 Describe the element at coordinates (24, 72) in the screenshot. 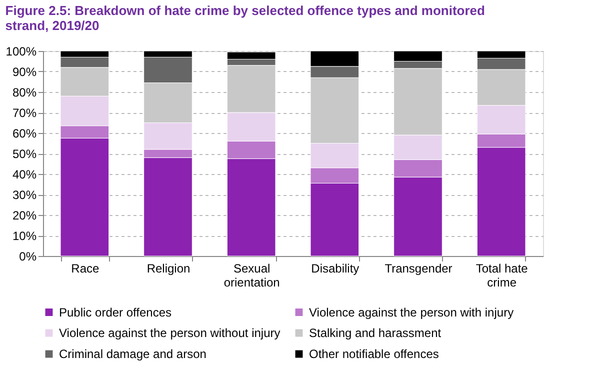

I see `y-tick-label: 90%` at that location.